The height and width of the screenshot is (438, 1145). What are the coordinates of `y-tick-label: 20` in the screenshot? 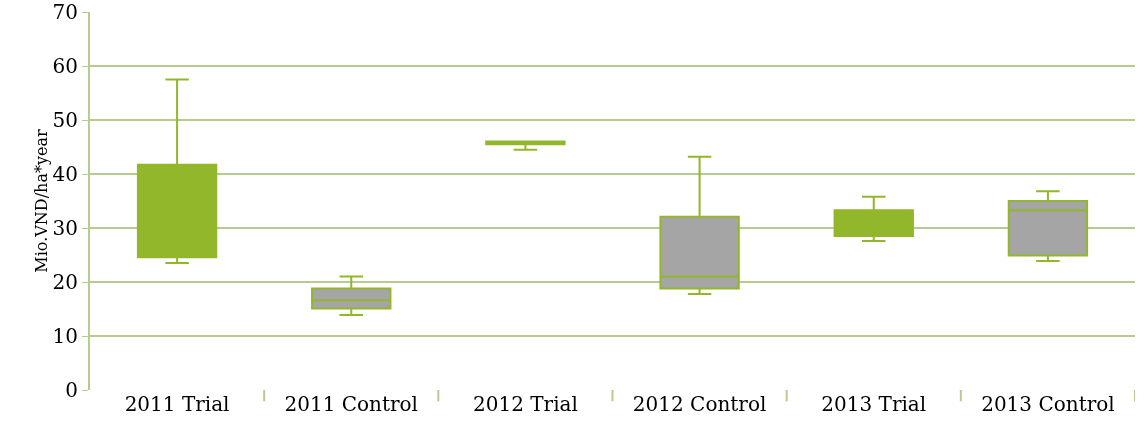 It's located at (65, 282).